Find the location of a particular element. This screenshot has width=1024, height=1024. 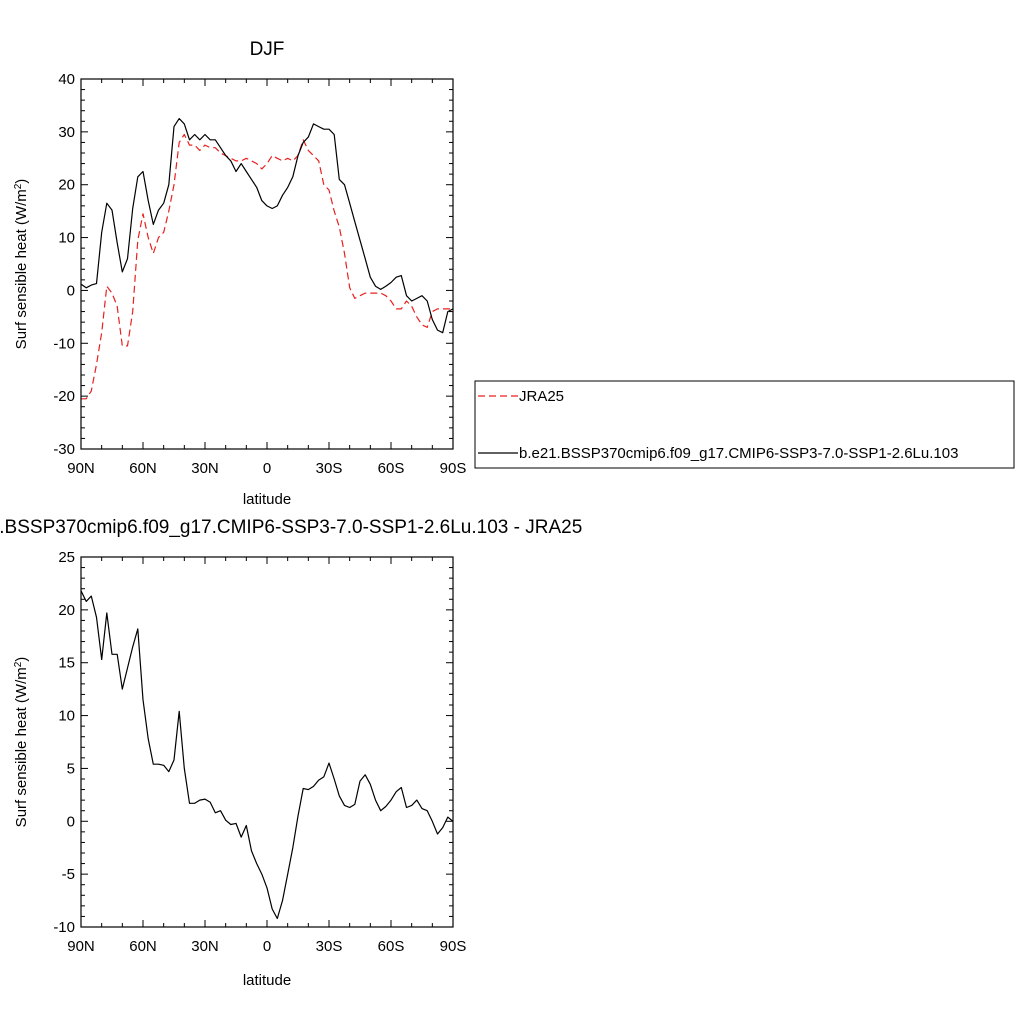

series-0-line is located at coordinates (267, 755).